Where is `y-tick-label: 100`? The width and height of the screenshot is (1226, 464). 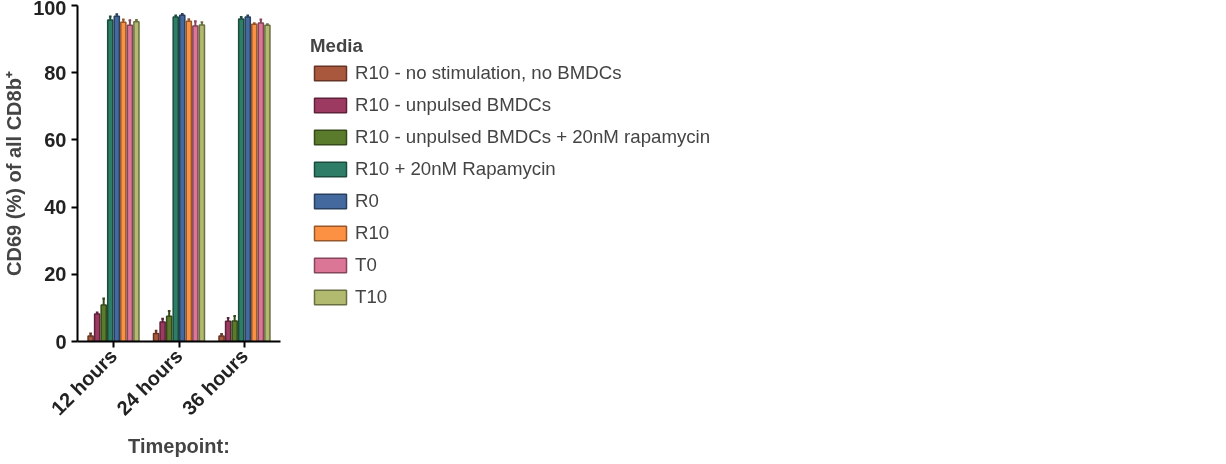
y-tick-label: 100 is located at coordinates (50, 9).